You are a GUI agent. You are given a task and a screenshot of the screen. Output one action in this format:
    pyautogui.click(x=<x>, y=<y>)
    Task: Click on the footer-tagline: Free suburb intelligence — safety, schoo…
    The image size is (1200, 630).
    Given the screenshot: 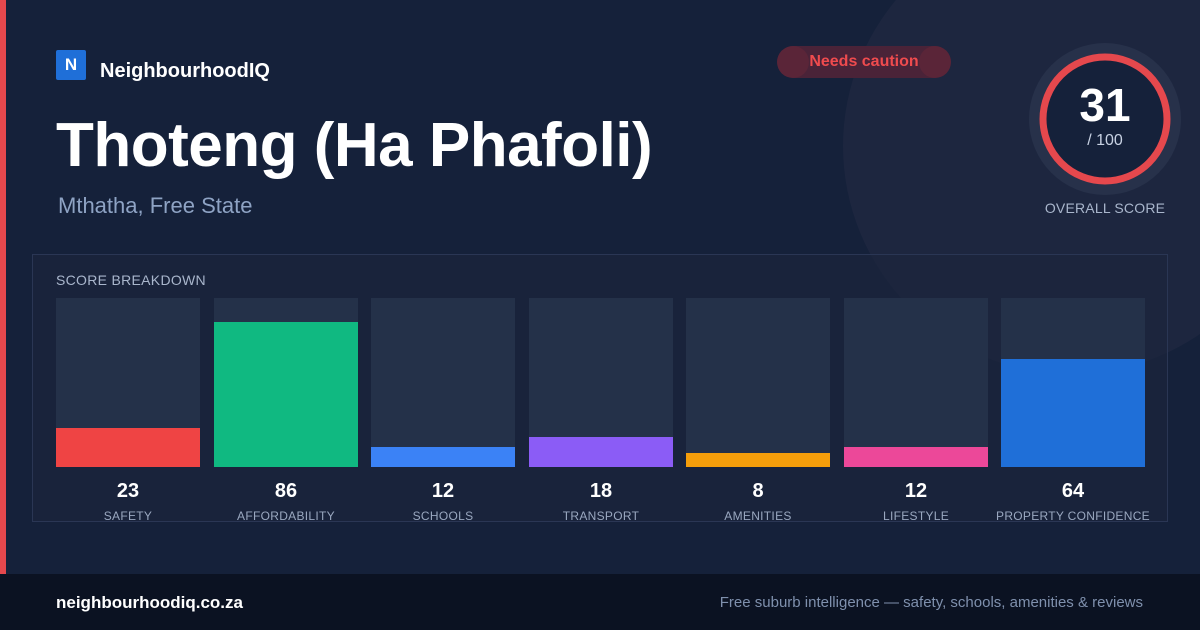 What is the action you would take?
    pyautogui.click(x=931, y=602)
    